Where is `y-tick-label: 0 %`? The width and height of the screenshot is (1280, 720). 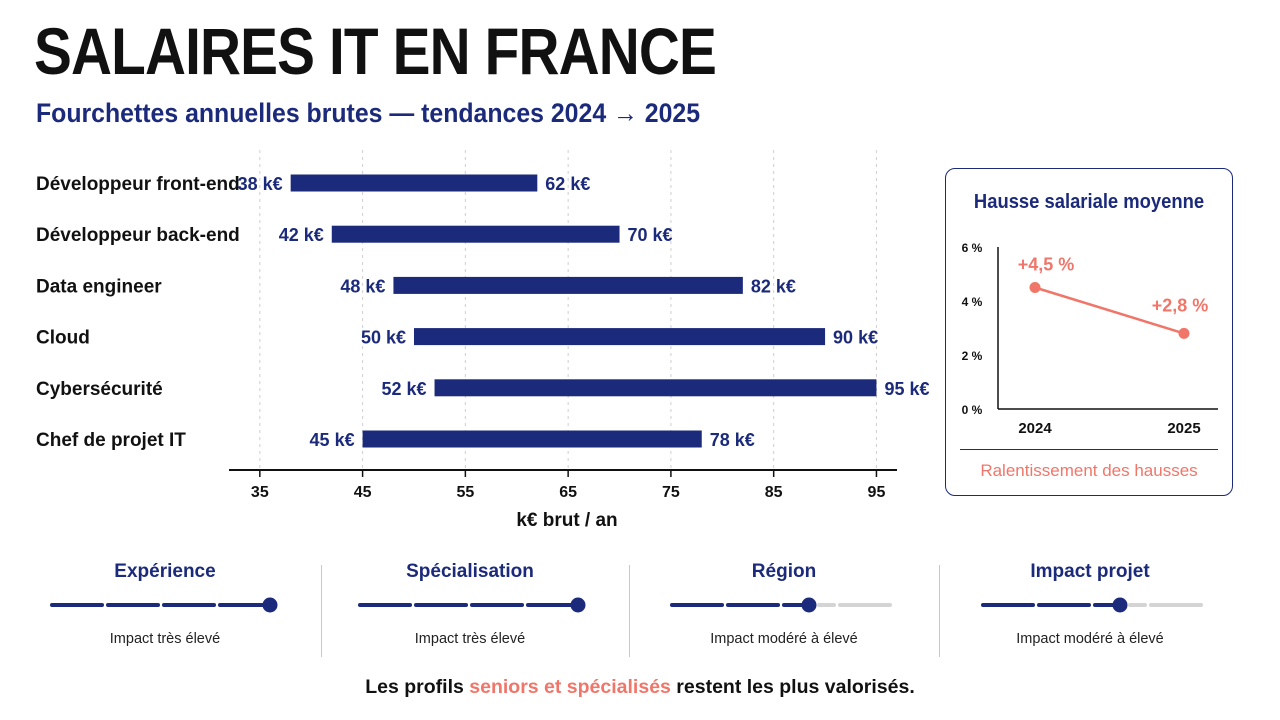
y-tick-label: 0 % is located at coordinates (972, 410).